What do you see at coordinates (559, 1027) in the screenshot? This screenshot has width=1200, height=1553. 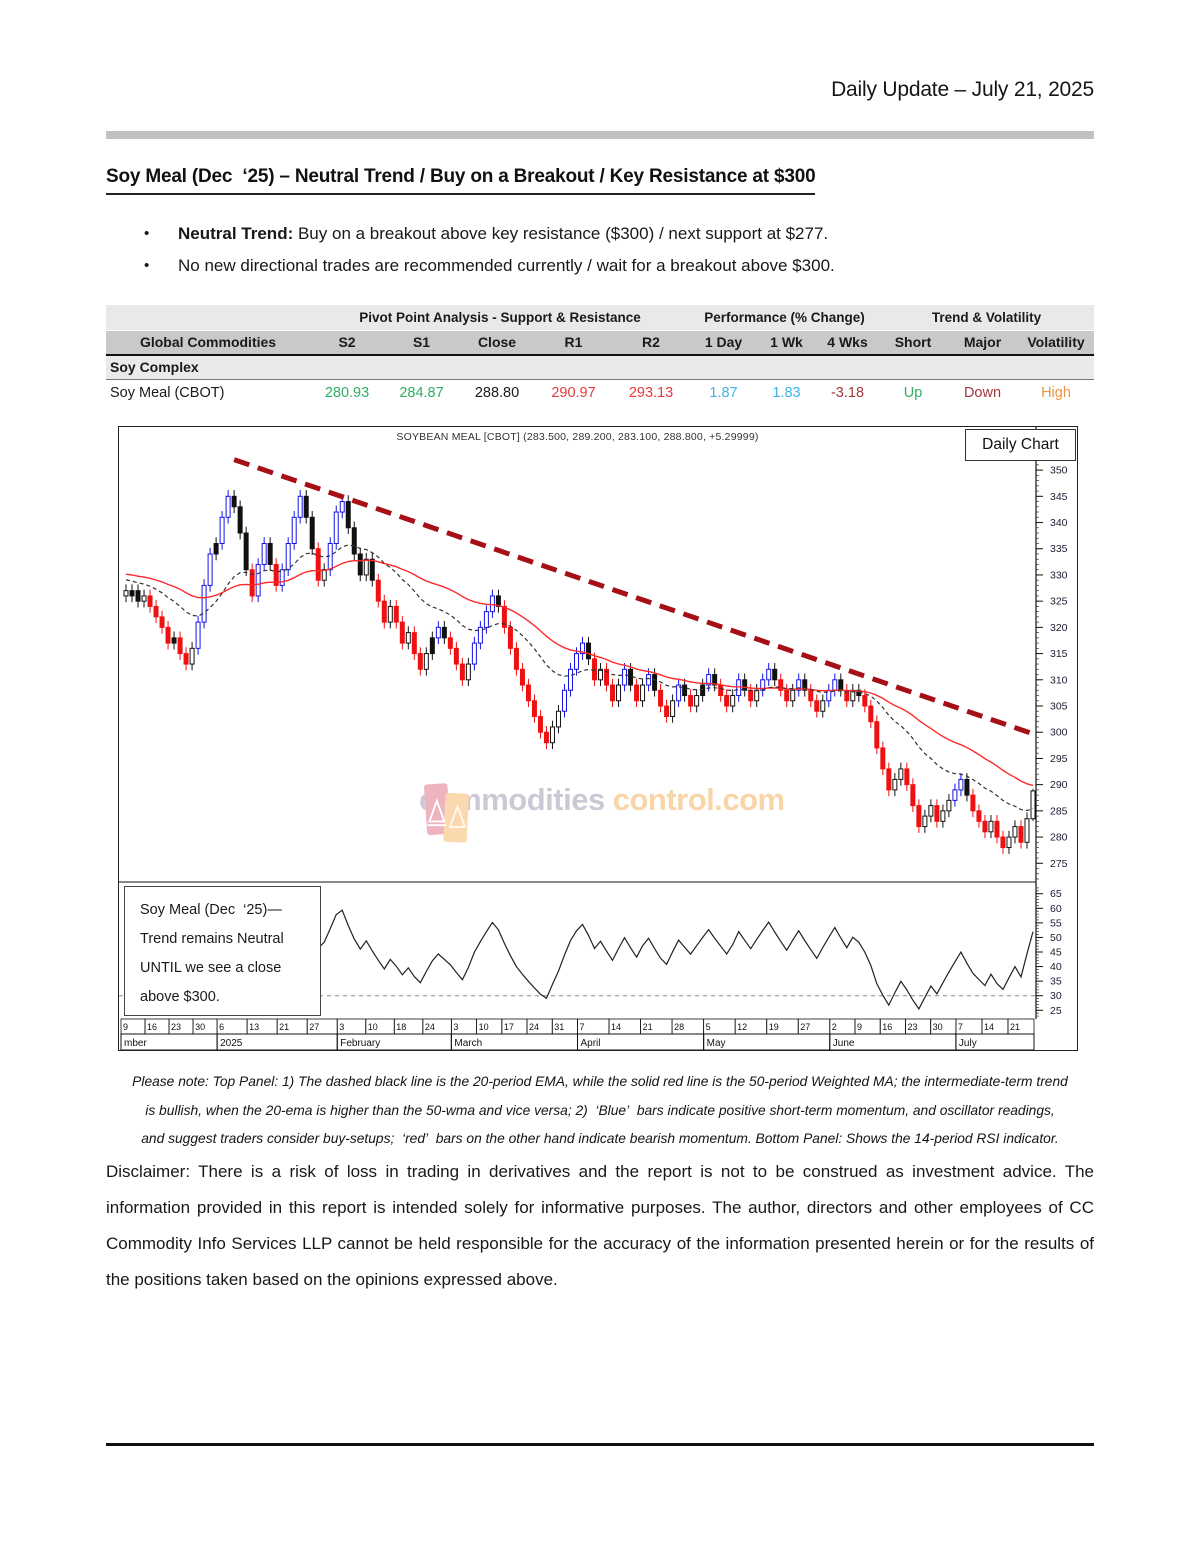 I see `svg-text: 31` at bounding box center [559, 1027].